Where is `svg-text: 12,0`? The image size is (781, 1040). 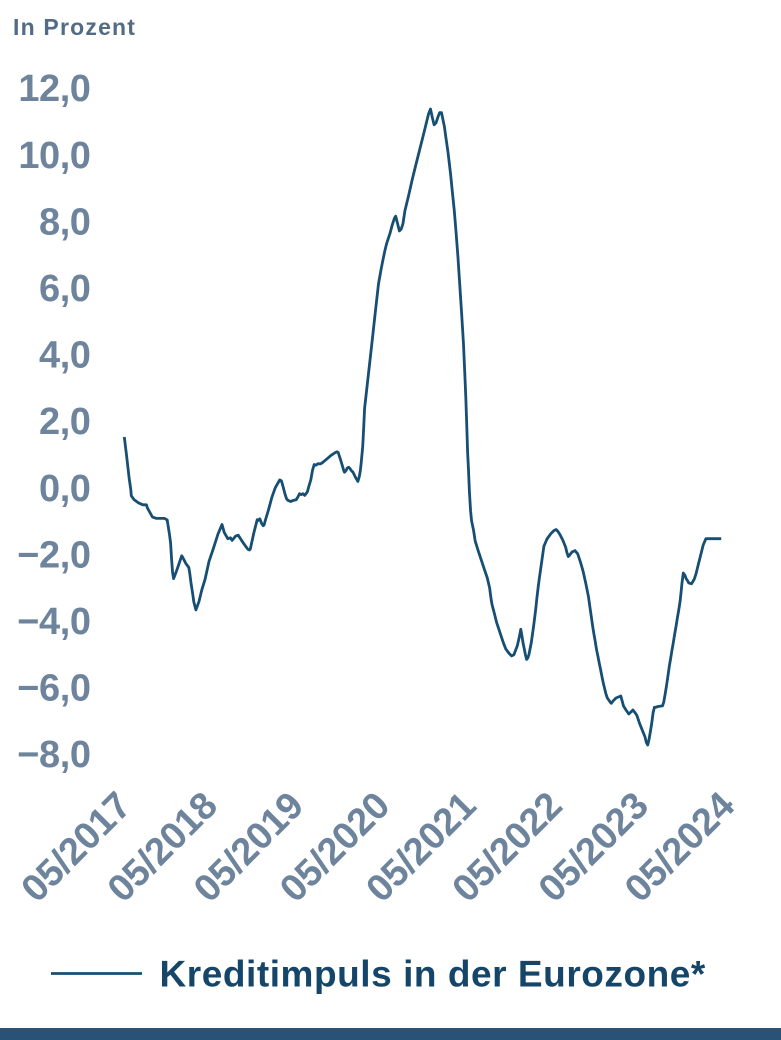 svg-text: 12,0 is located at coordinates (54, 89).